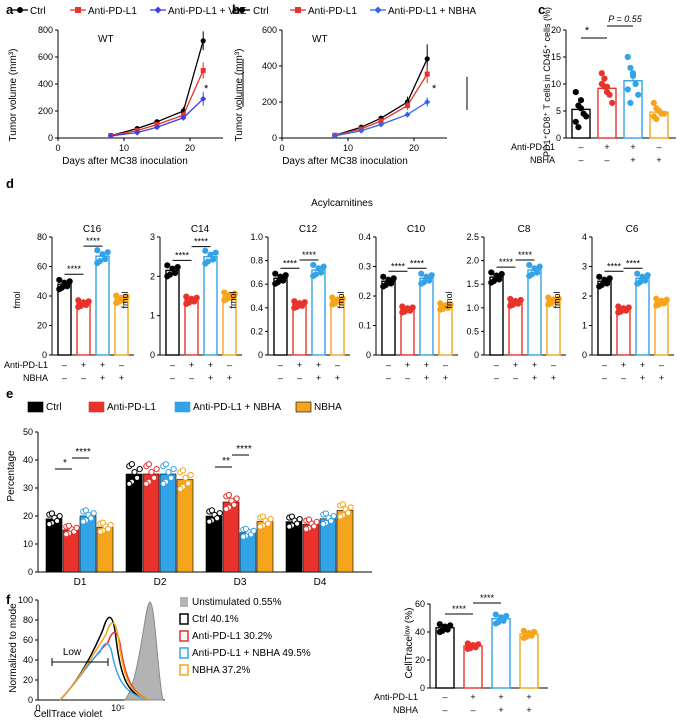  What do you see at coordinates (10, 183) in the screenshot?
I see `panel-label-d: d` at bounding box center [10, 183].